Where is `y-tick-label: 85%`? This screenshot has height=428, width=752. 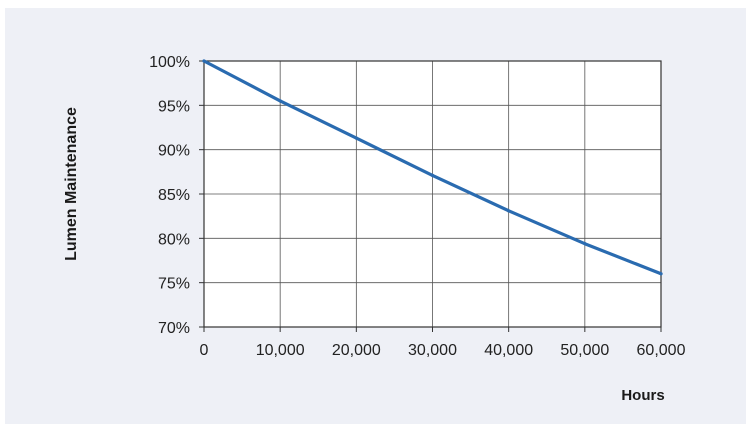 y-tick-label: 85% is located at coordinates (174, 195).